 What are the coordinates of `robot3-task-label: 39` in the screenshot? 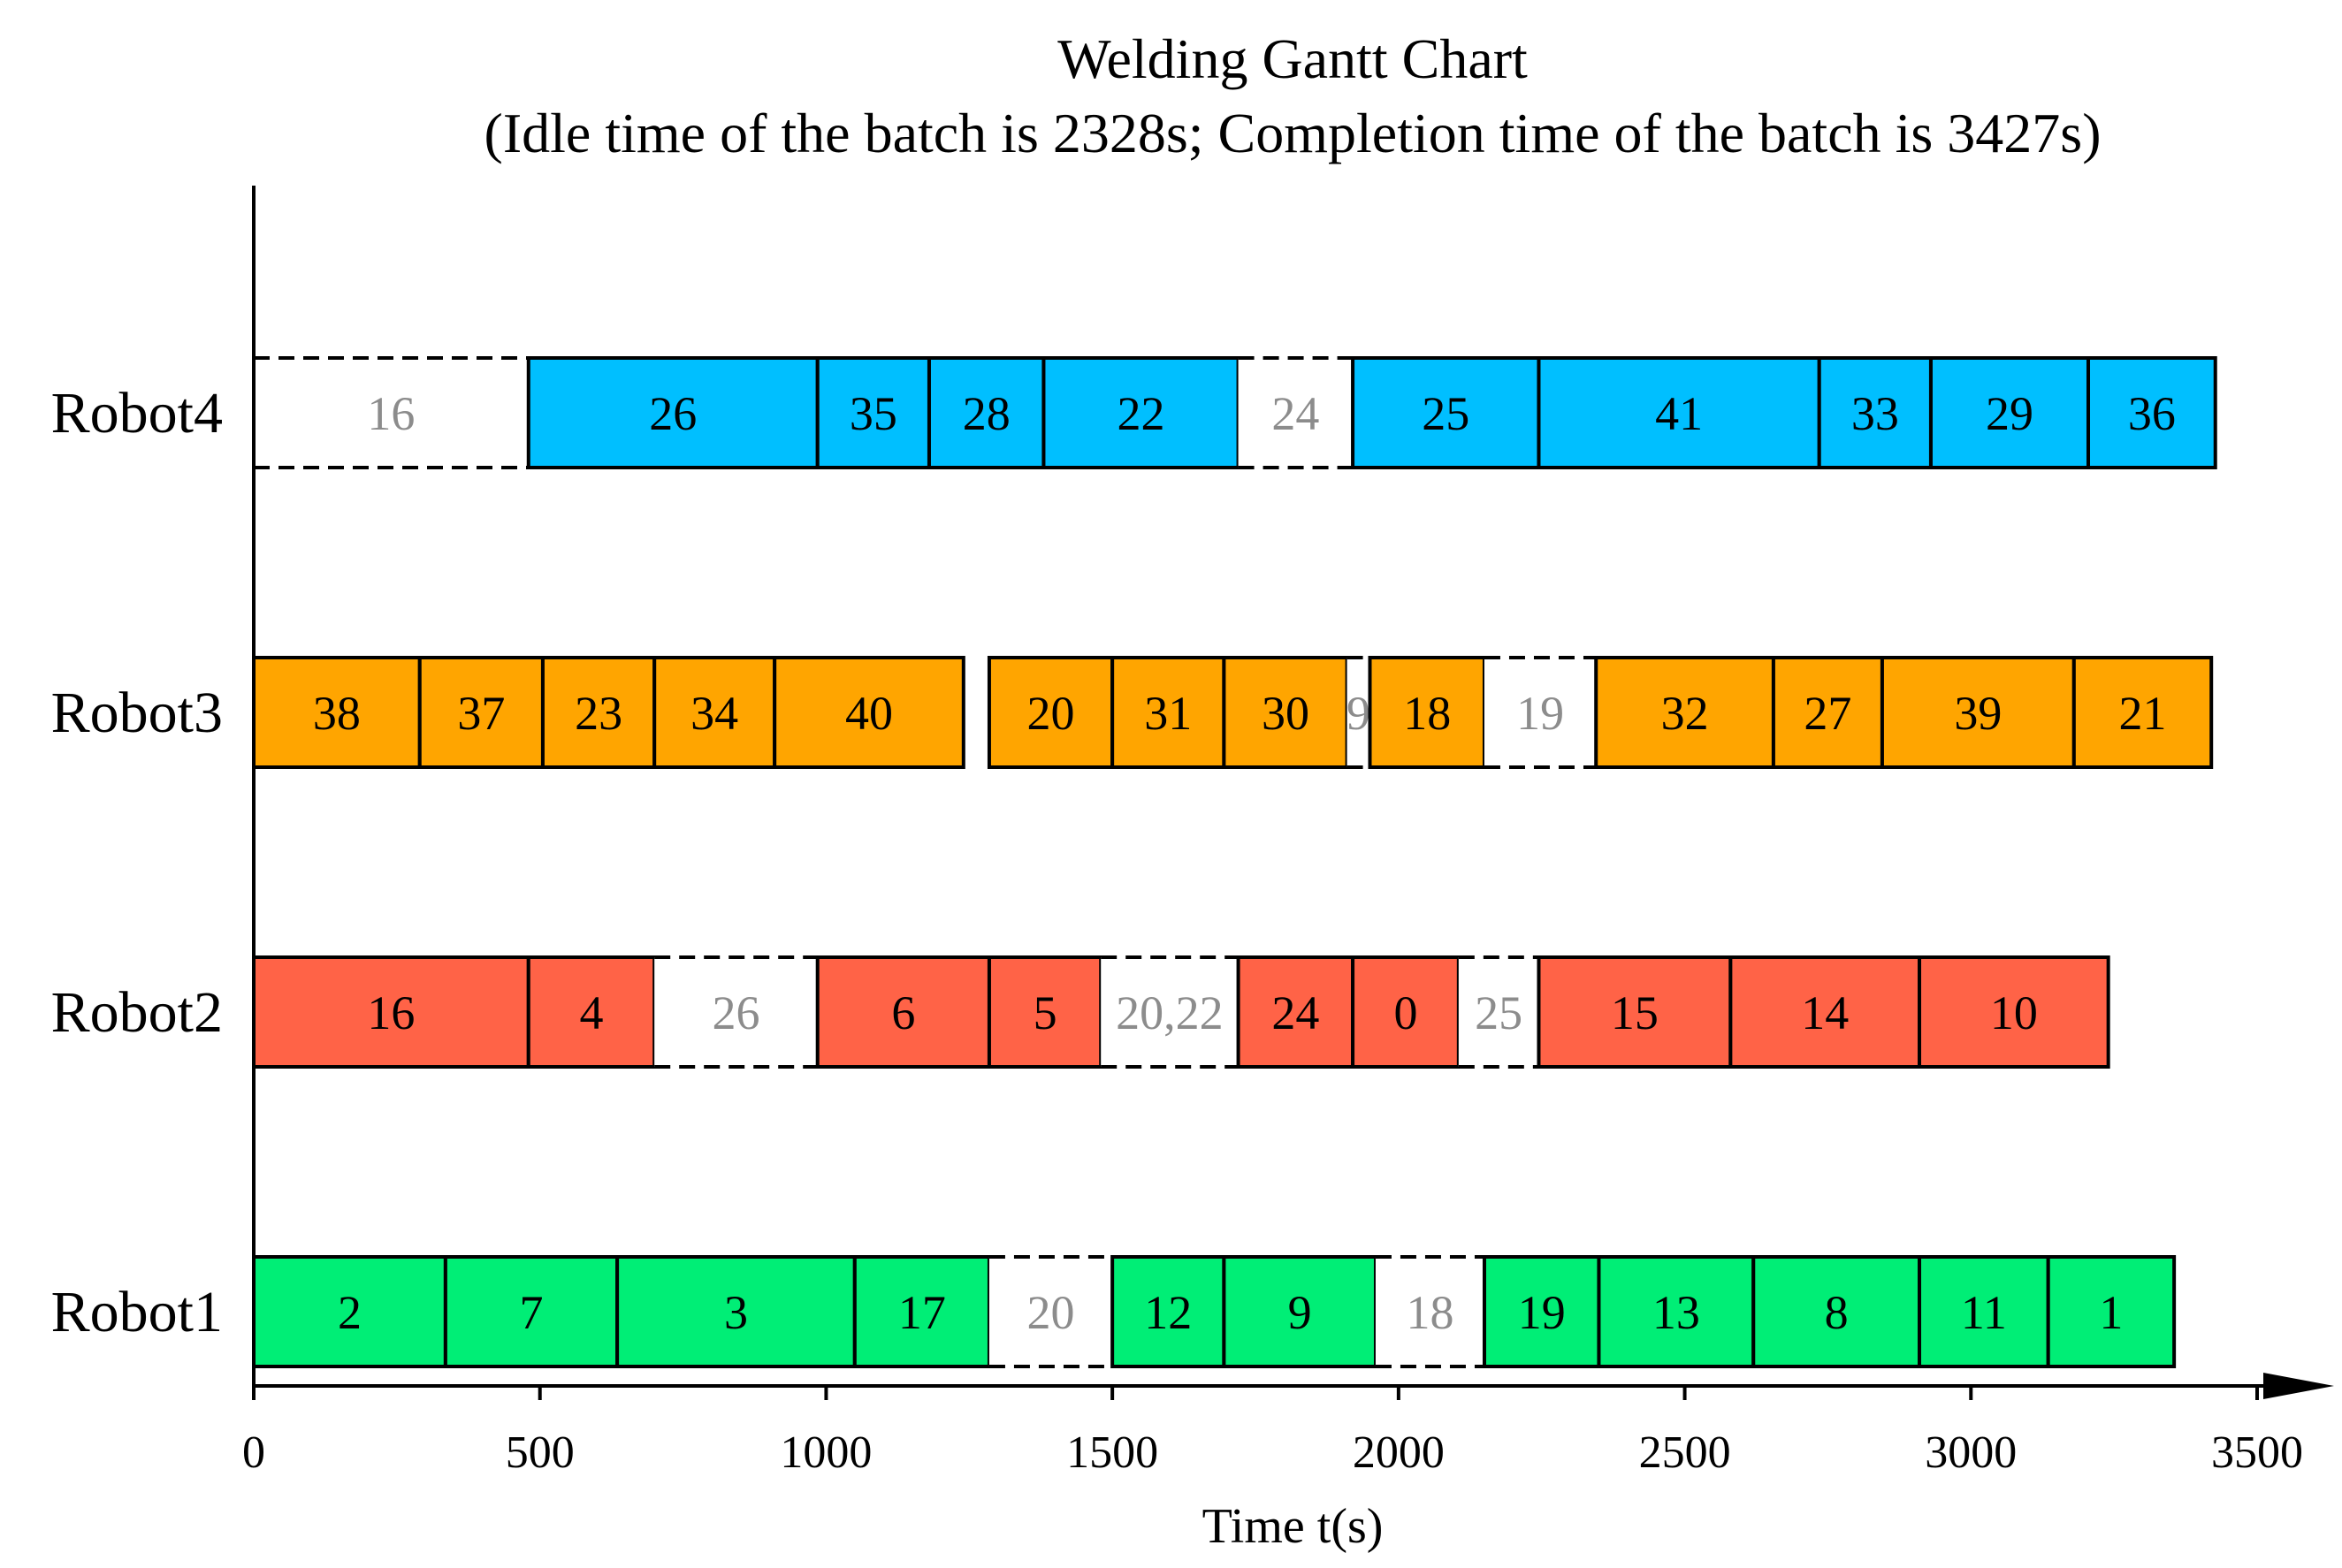 It's located at (1978, 714).